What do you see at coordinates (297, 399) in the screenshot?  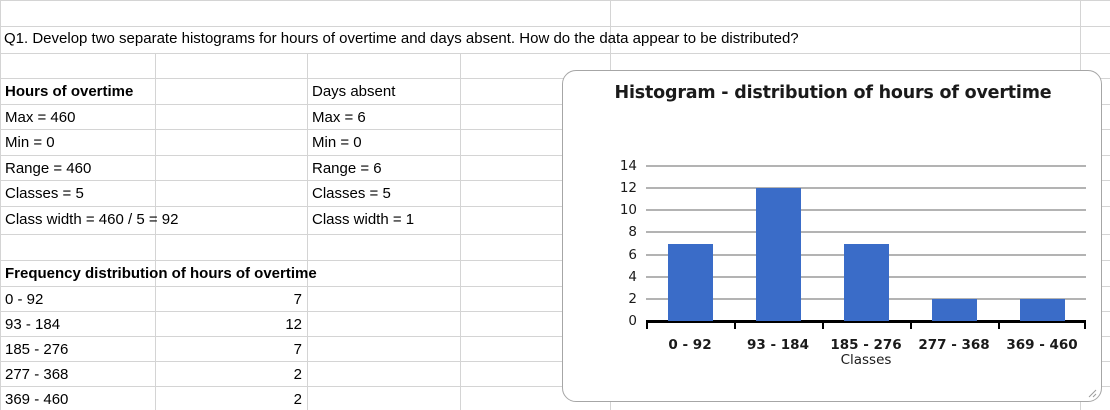 I see `freq-value-4: 2` at bounding box center [297, 399].